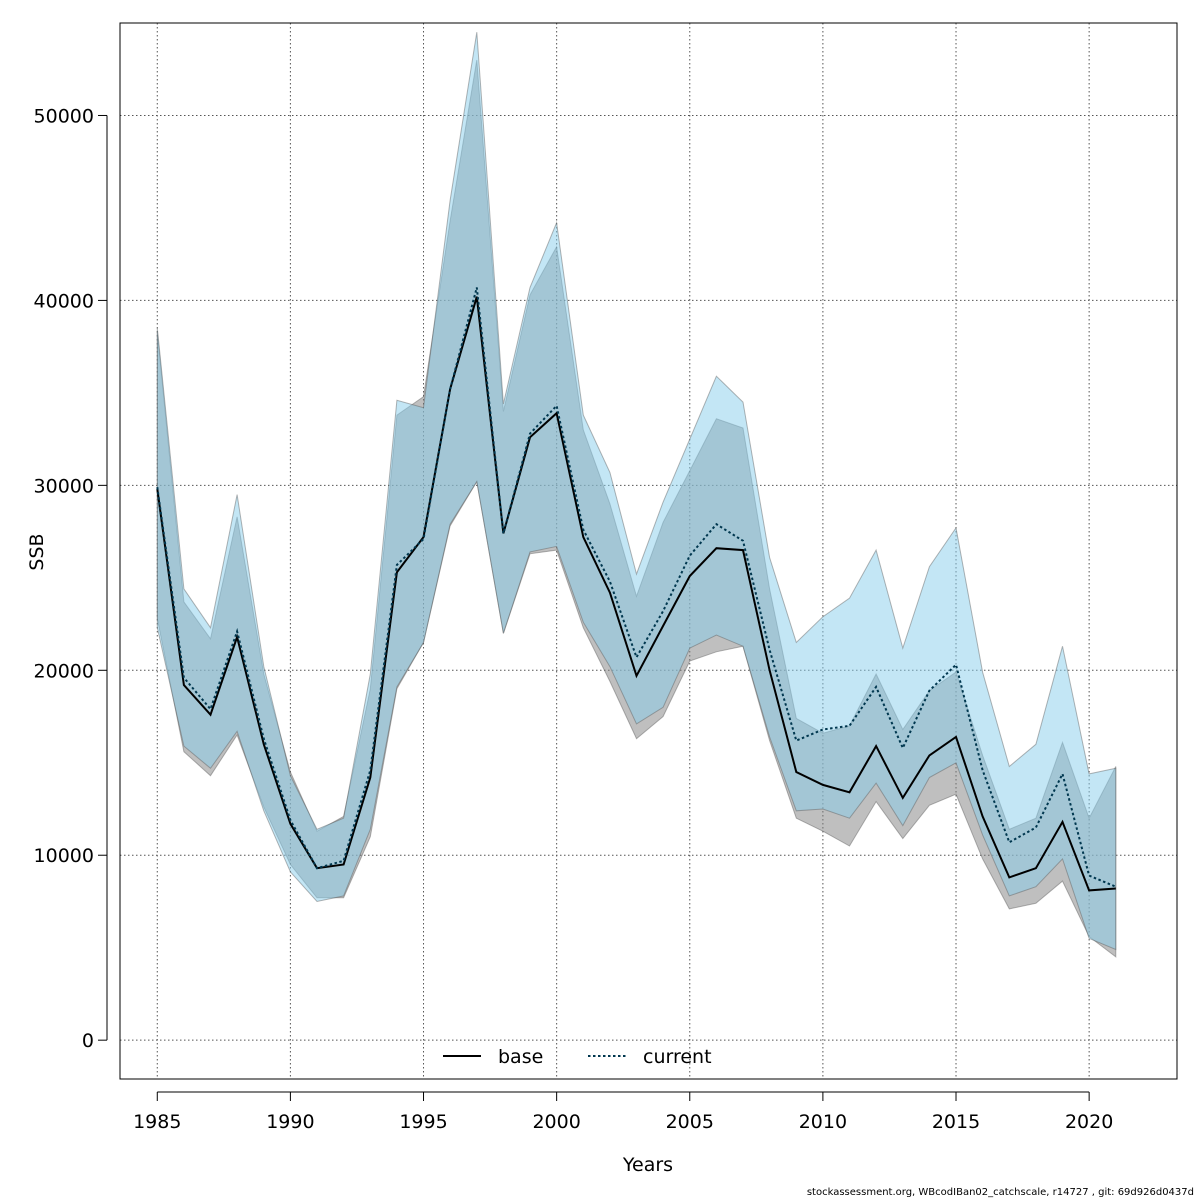 The height and width of the screenshot is (1200, 1200). Describe the element at coordinates (823, 1122) in the screenshot. I see `x-tick-label-2010: 2010` at that location.